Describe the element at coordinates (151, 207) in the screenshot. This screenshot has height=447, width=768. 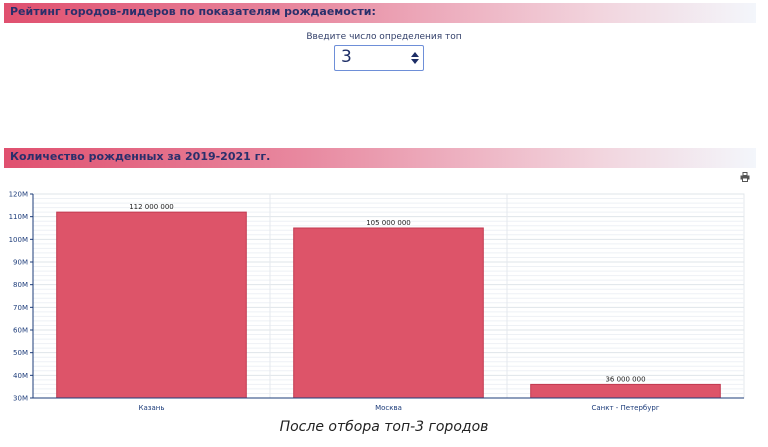
I see `bar-value-label: 112 000 000` at that location.